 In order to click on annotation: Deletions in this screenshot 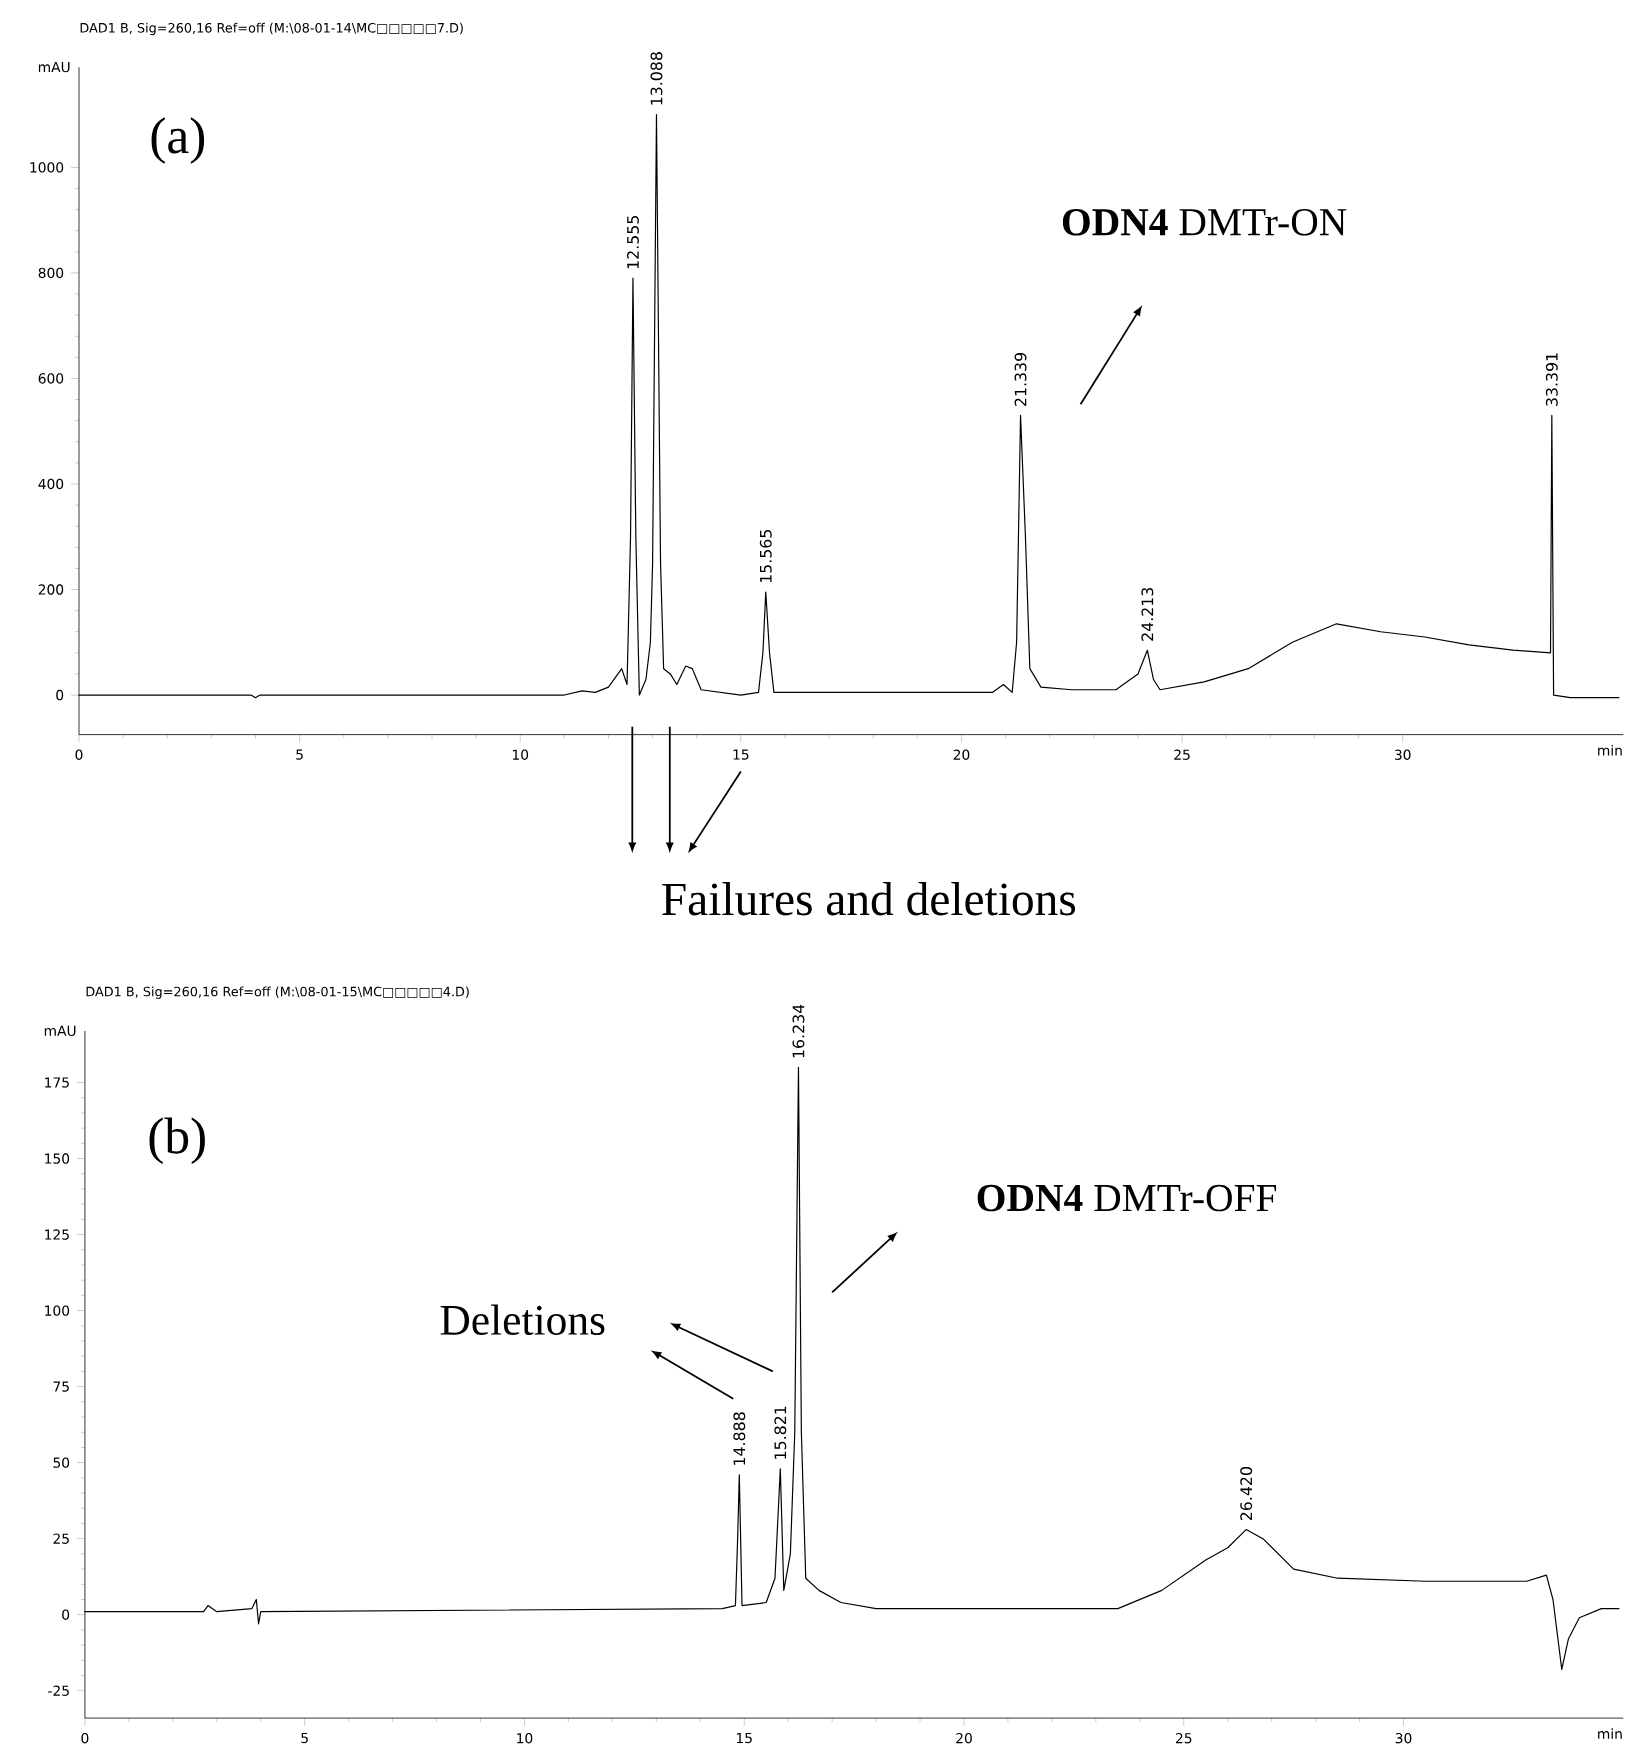, I will do `click(523, 1320)`.